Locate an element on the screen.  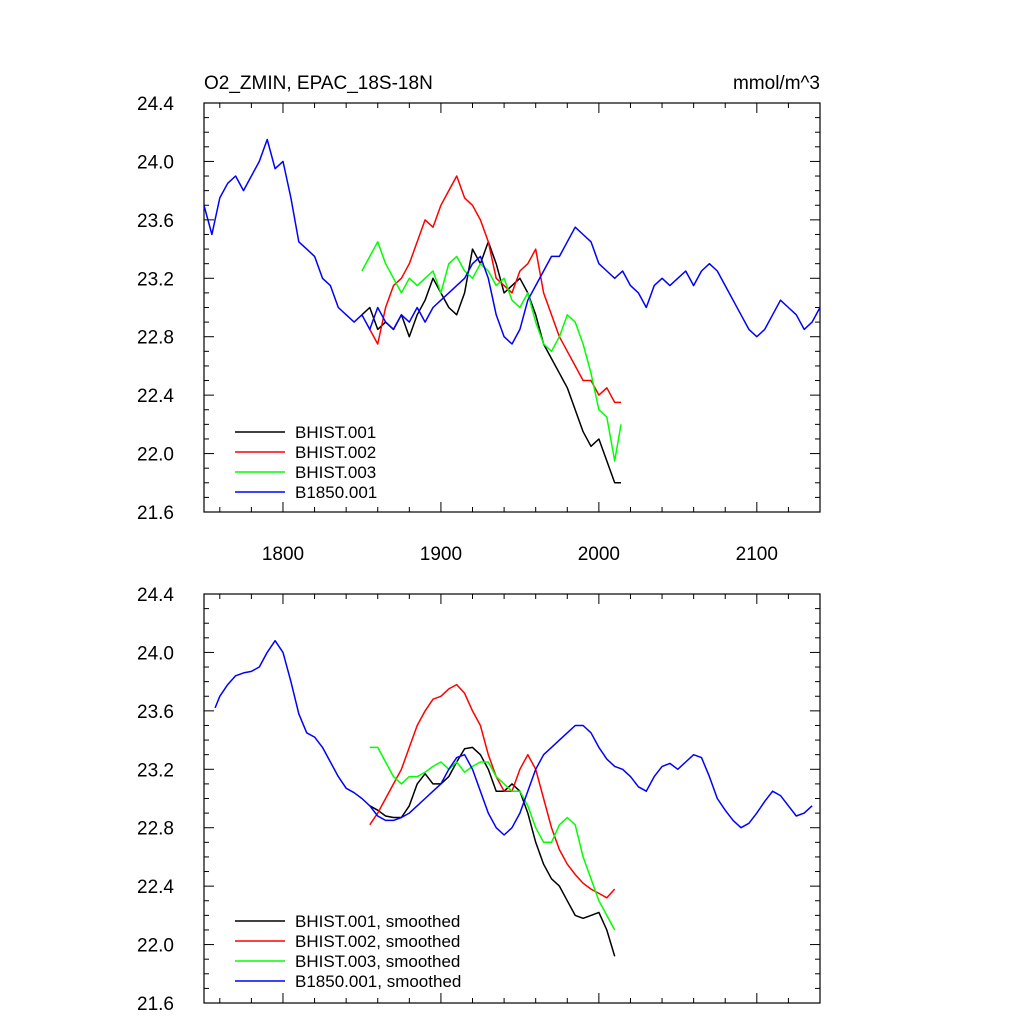
panel-1-y-tick-label: 22.0 is located at coordinates (155, 946).